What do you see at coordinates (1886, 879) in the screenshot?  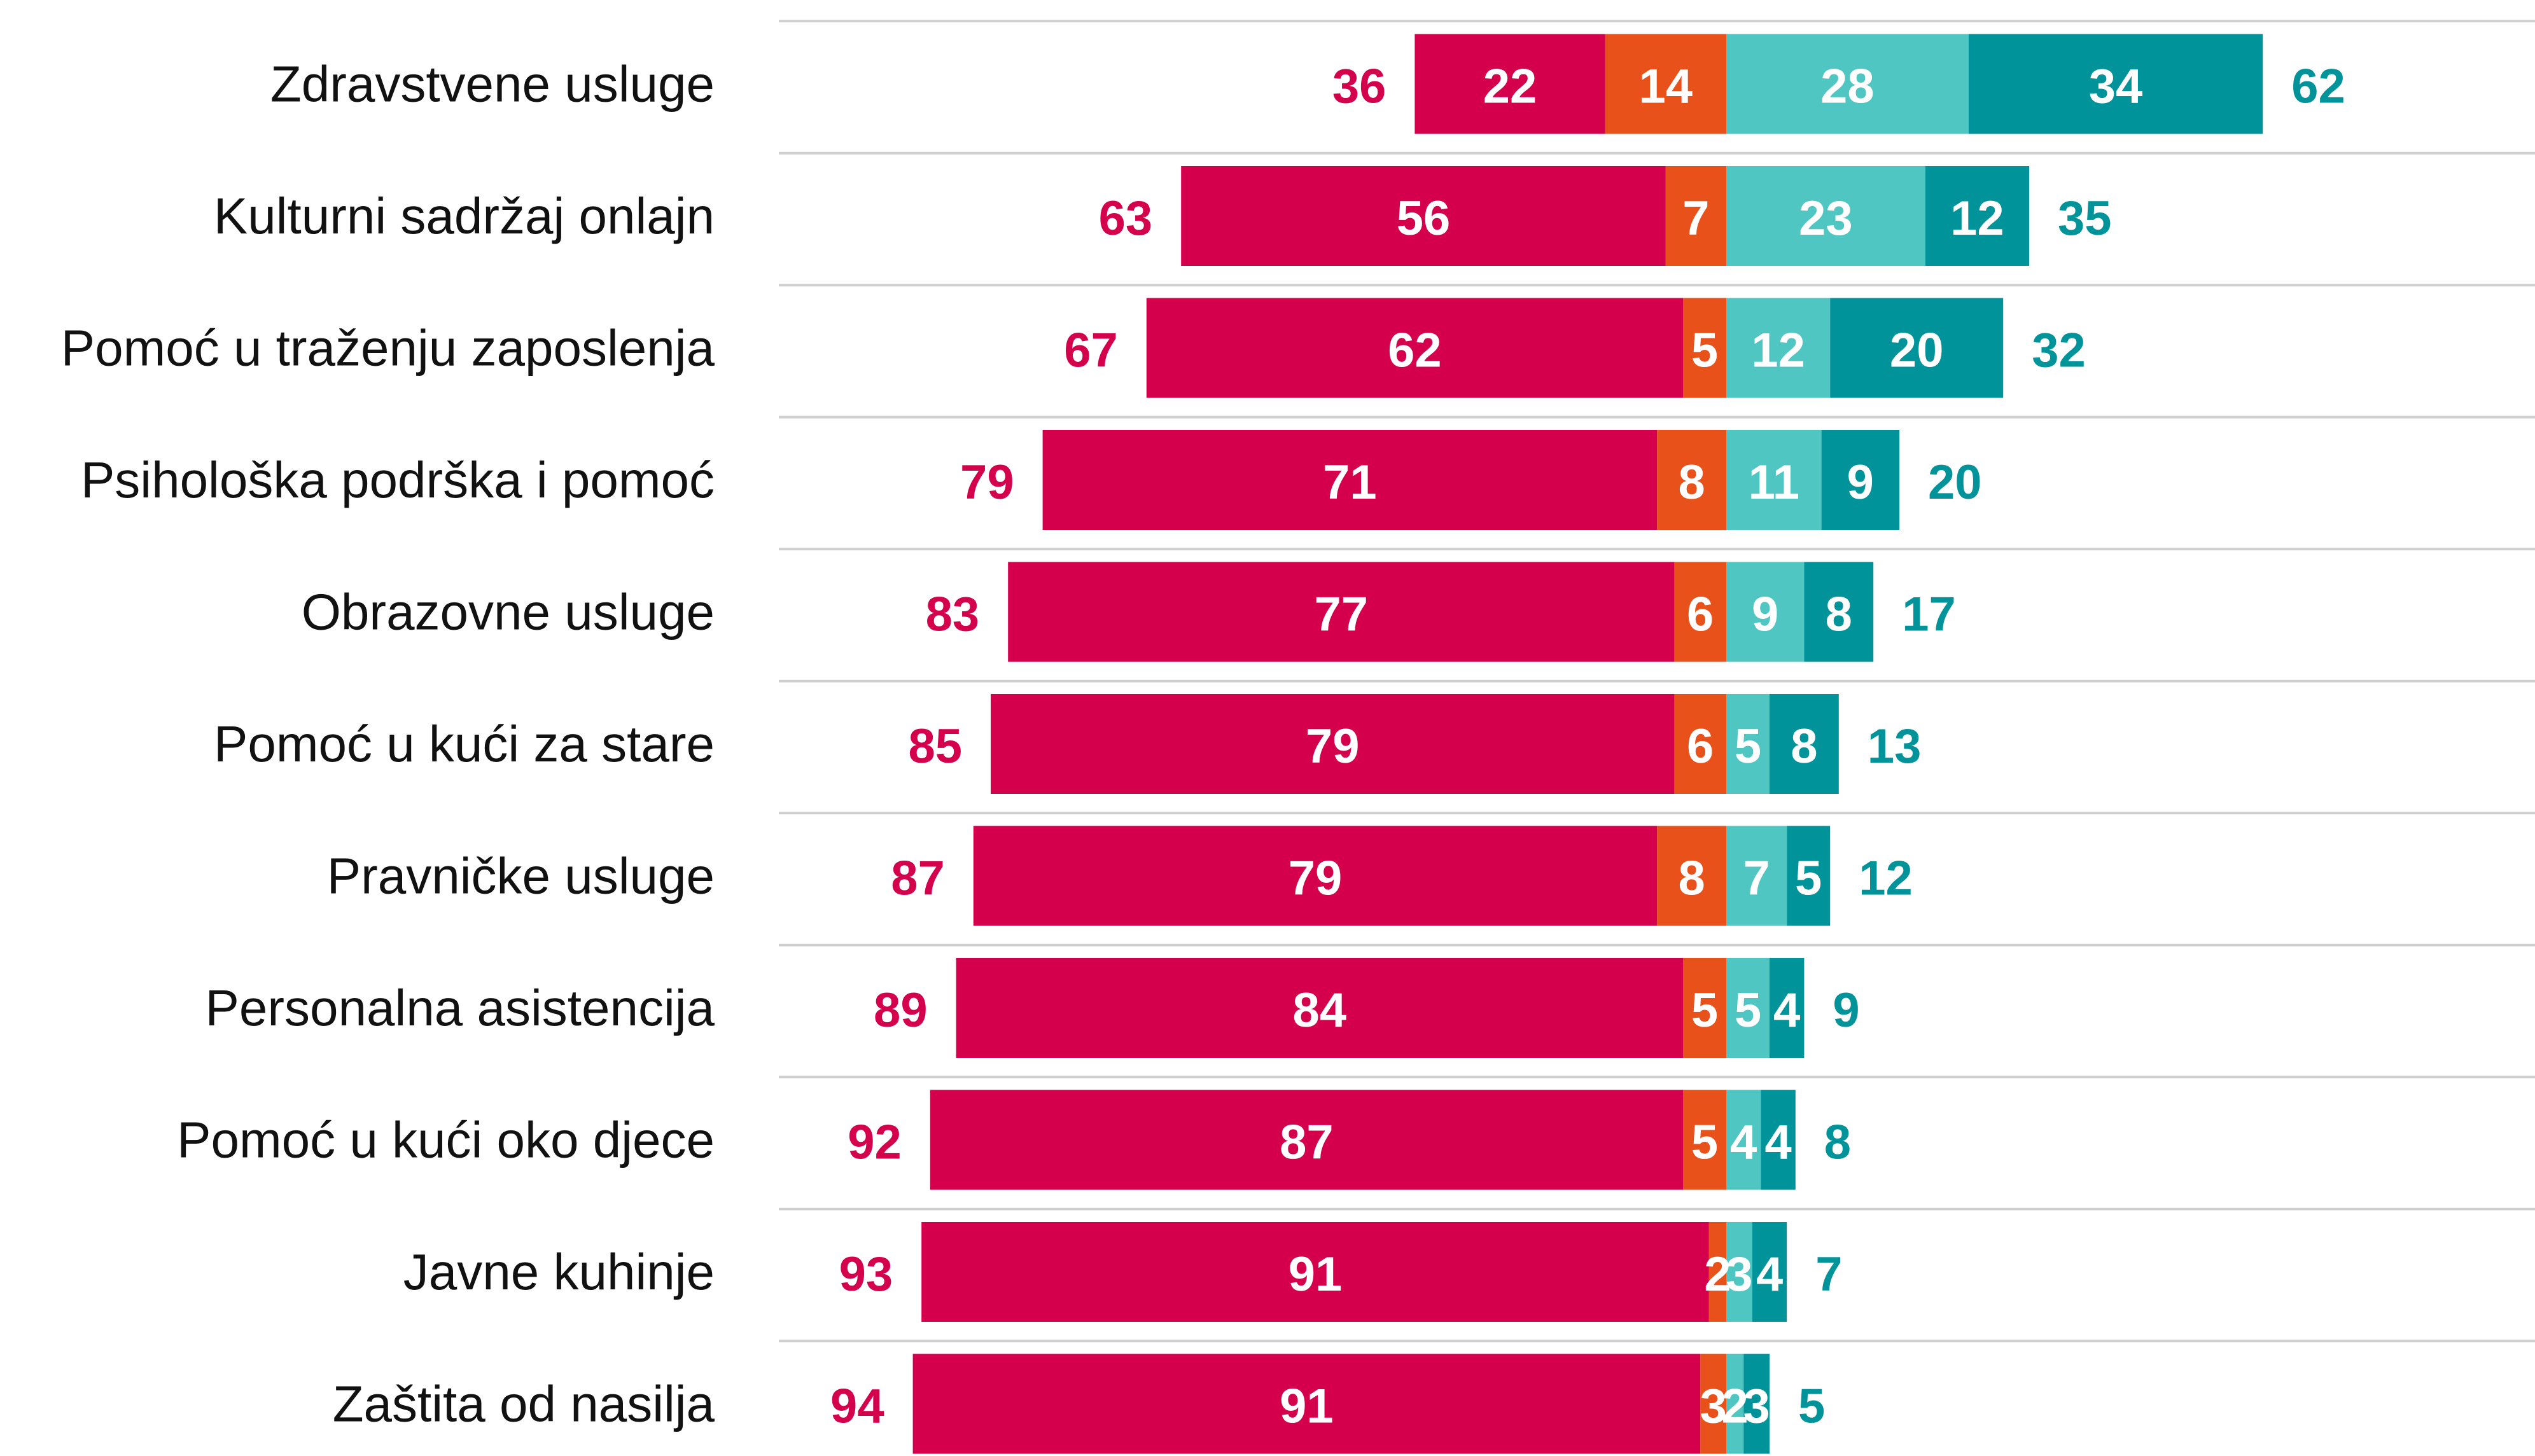 I see `positive-total: 12` at bounding box center [1886, 879].